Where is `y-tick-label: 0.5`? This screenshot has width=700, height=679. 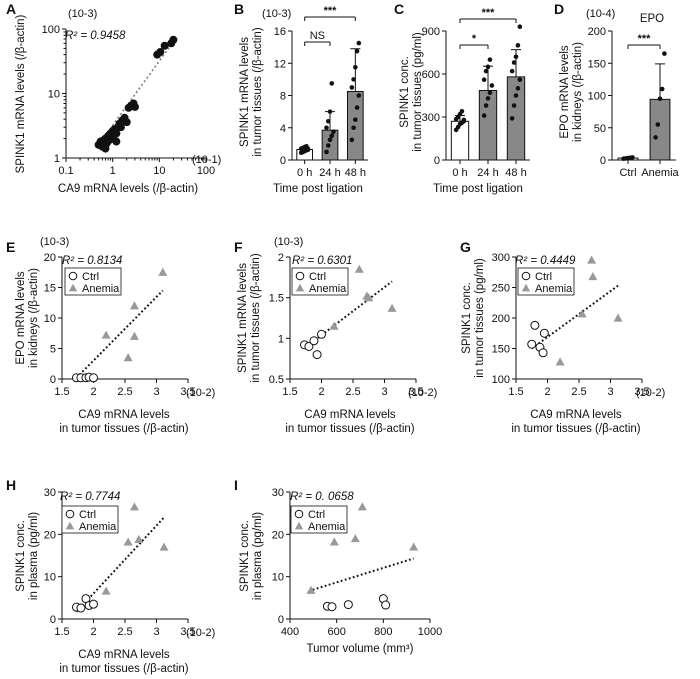
y-tick-label: 0.5 is located at coordinates (276, 380).